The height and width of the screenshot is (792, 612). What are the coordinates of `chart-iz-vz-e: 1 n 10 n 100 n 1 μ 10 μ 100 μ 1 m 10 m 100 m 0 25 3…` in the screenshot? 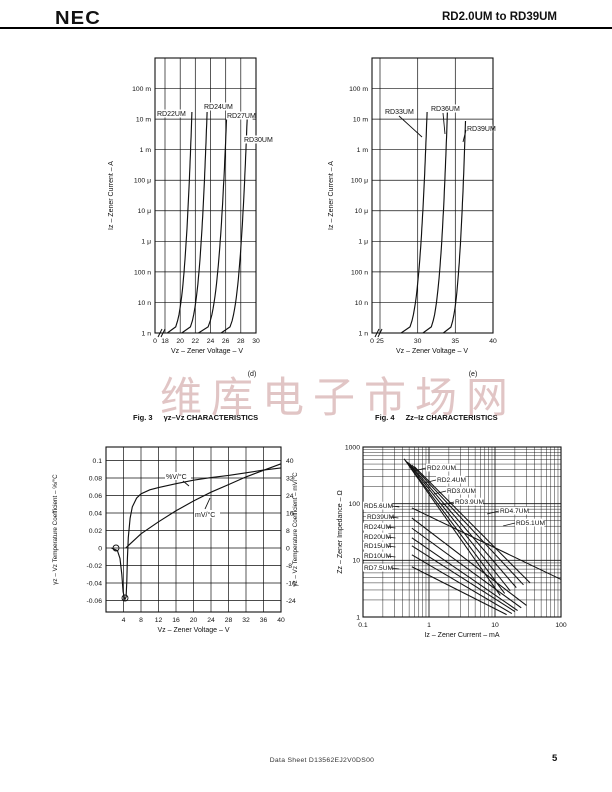 It's located at (412, 217).